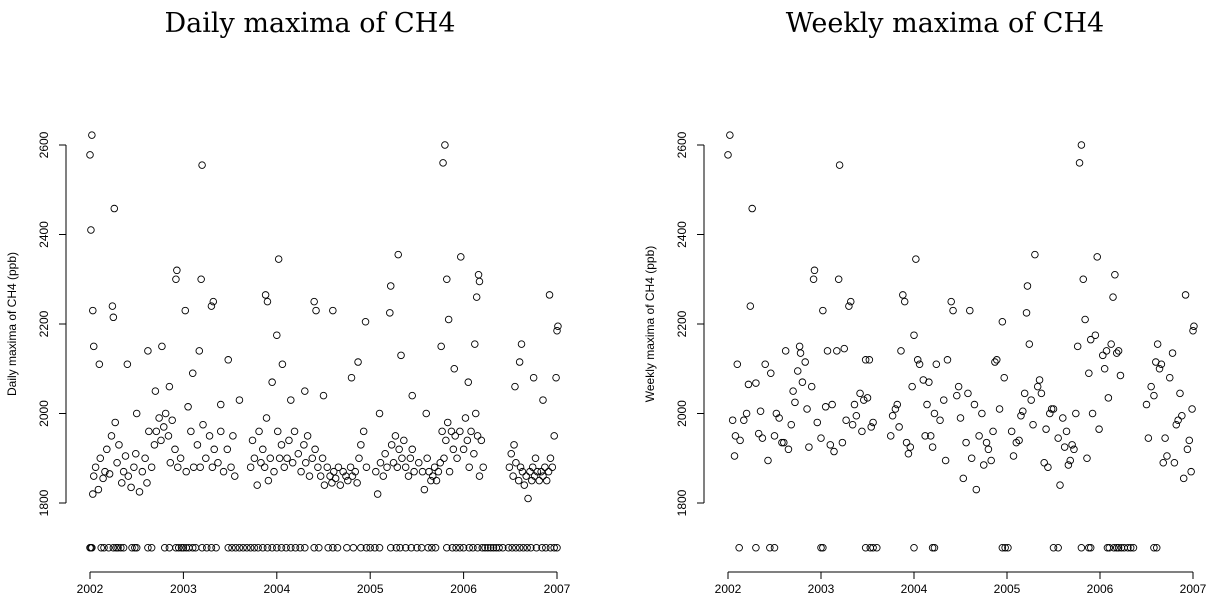  I want to click on x-tick-label: 2004, so click(914, 589).